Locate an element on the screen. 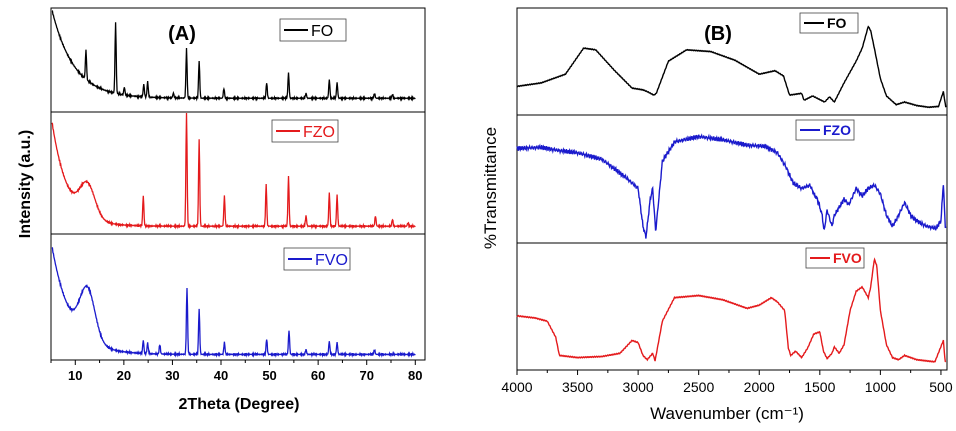 This screenshot has height=431, width=956. x-tick-label: 3500 is located at coordinates (577, 387).